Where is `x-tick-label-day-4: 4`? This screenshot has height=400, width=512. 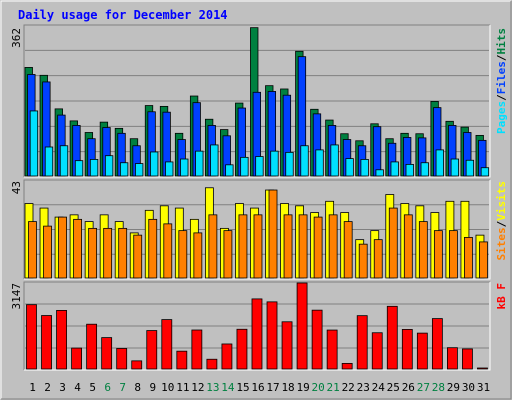 x-tick-label-day-4: 4 is located at coordinates (77, 387).